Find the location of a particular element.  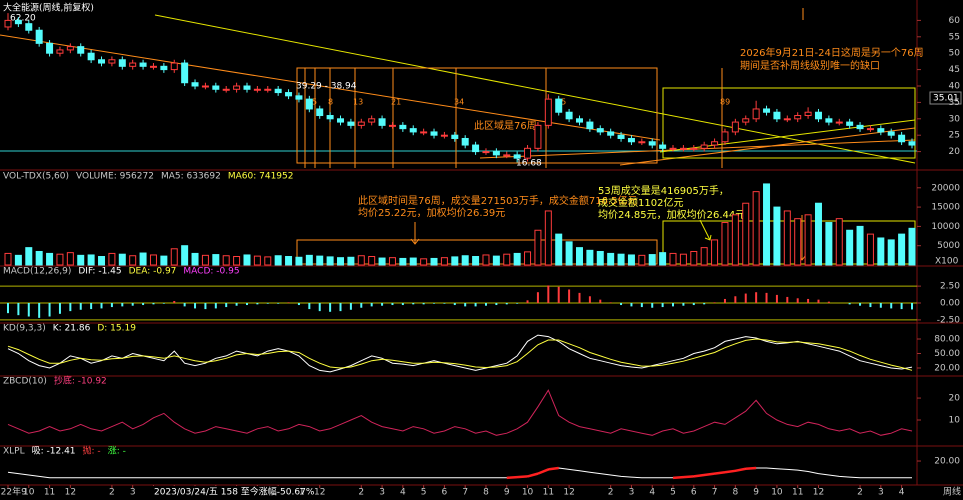

panel-header: DEA: -0.97 is located at coordinates (153, 272).